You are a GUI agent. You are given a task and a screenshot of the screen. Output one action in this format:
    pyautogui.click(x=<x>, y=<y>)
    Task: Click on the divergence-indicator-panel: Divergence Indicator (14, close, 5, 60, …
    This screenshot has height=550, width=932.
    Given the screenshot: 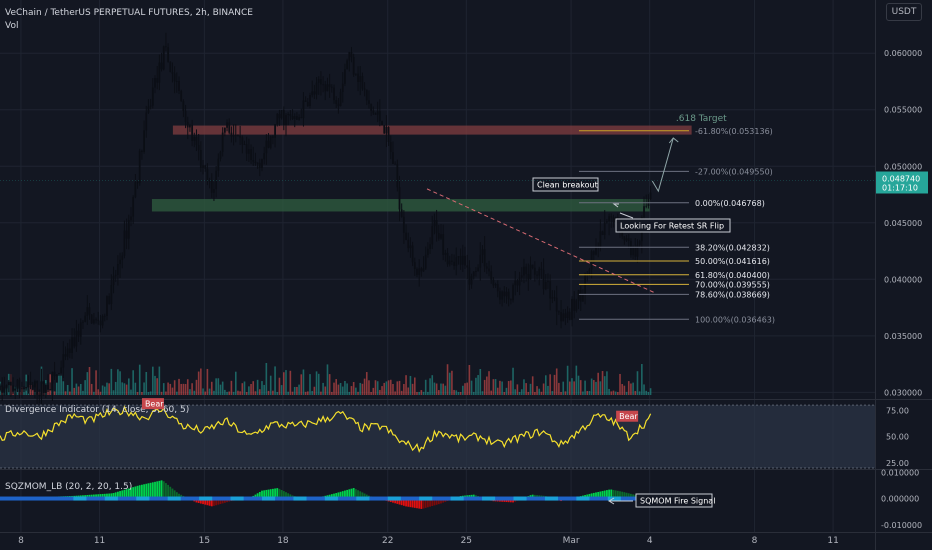 What is the action you would take?
    pyautogui.click(x=437, y=433)
    